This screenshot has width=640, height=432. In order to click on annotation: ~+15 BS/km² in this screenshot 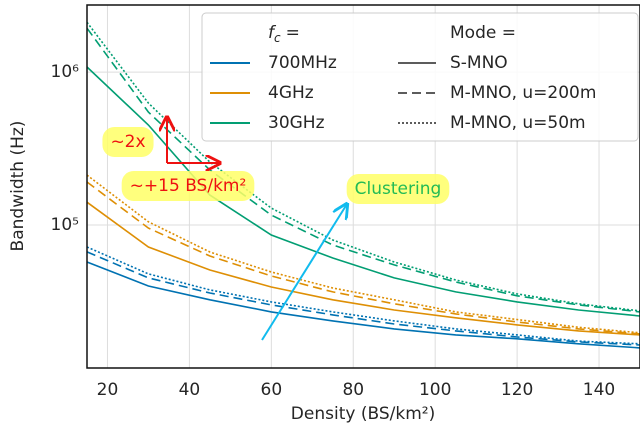, I will do `click(188, 186)`.